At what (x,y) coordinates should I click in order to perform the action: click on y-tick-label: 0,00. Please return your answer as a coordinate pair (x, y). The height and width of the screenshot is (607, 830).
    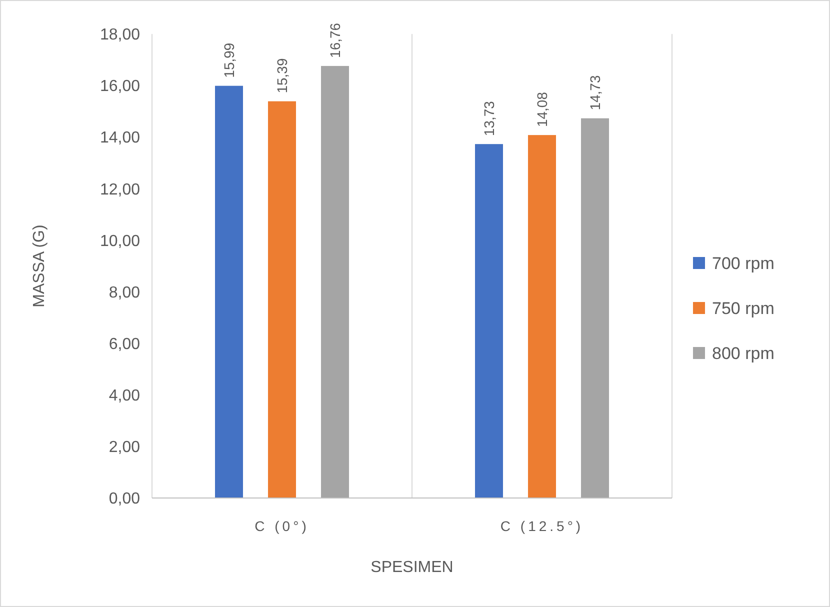
    Looking at the image, I should click on (124, 499).